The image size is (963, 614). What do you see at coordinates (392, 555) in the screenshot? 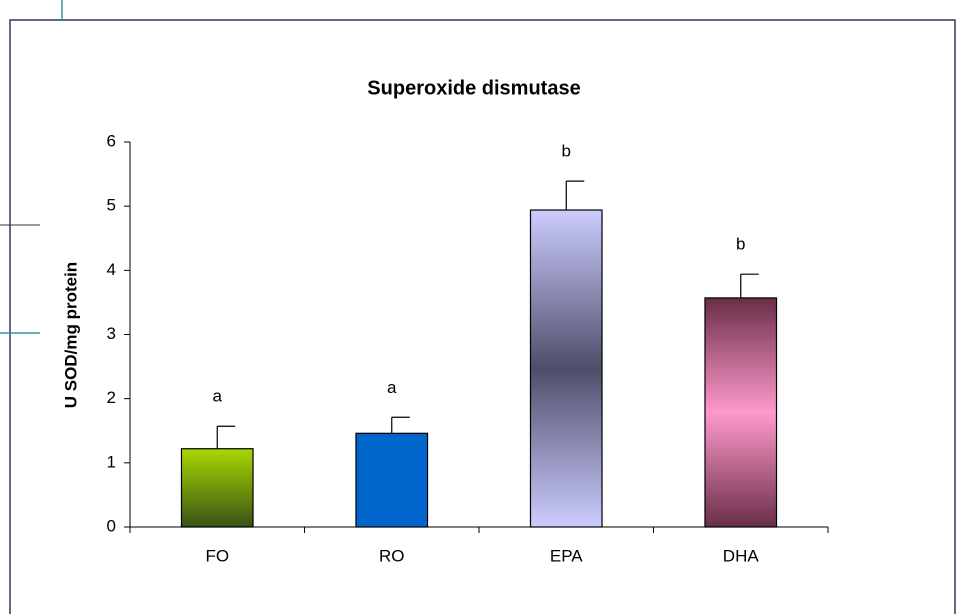
I see `x-tick-label: RO` at bounding box center [392, 555].